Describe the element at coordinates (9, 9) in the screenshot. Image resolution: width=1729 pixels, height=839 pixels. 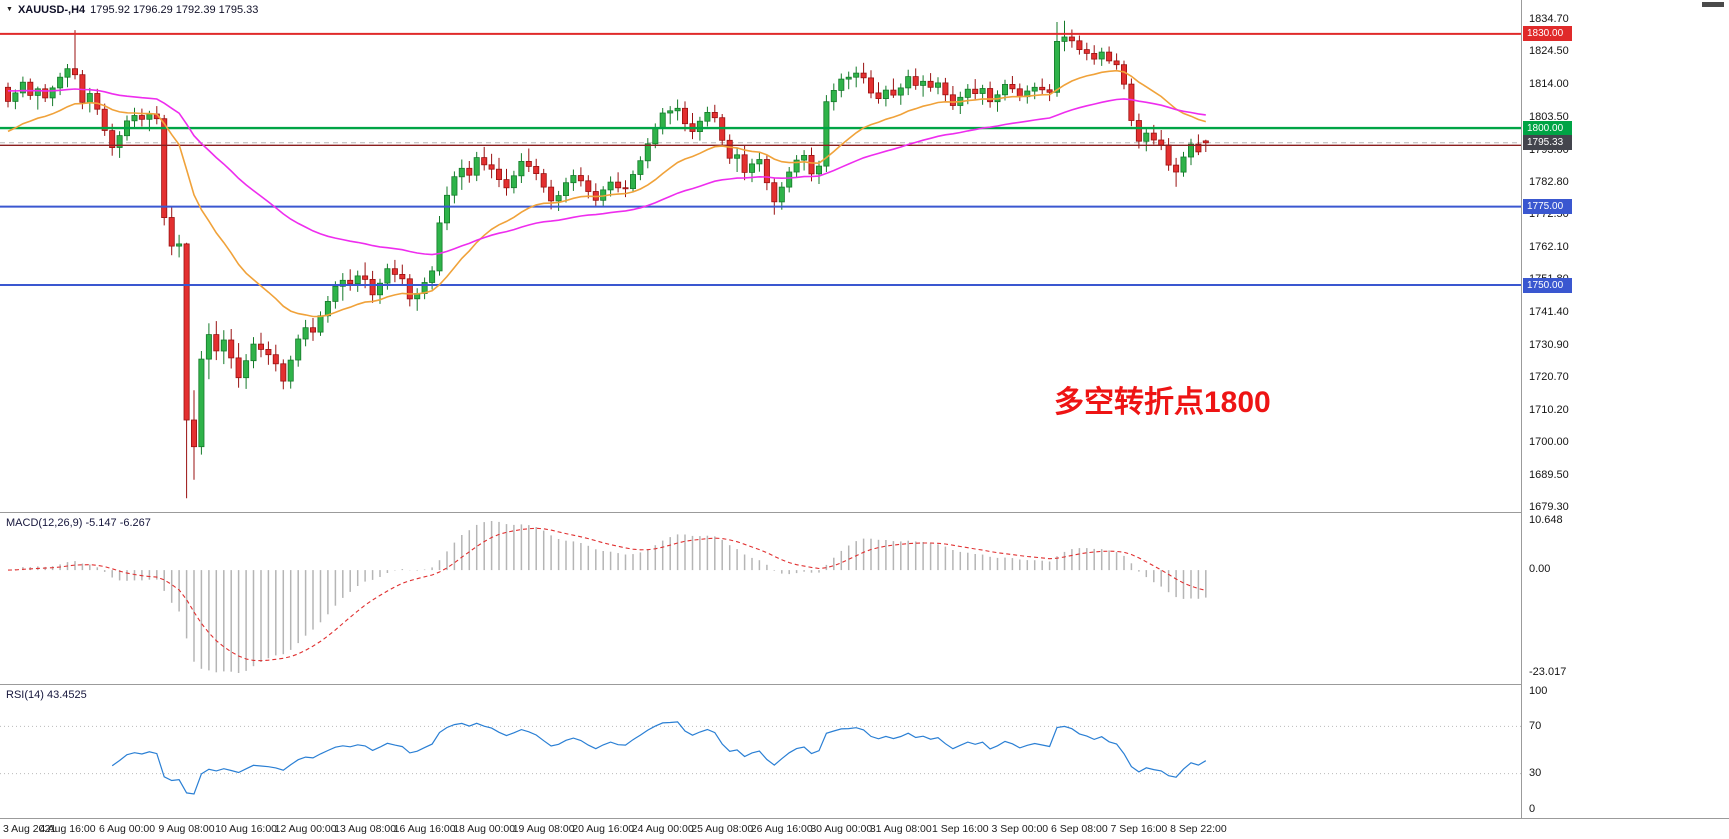
I see `chart-menu-icon: ▼` at that location.